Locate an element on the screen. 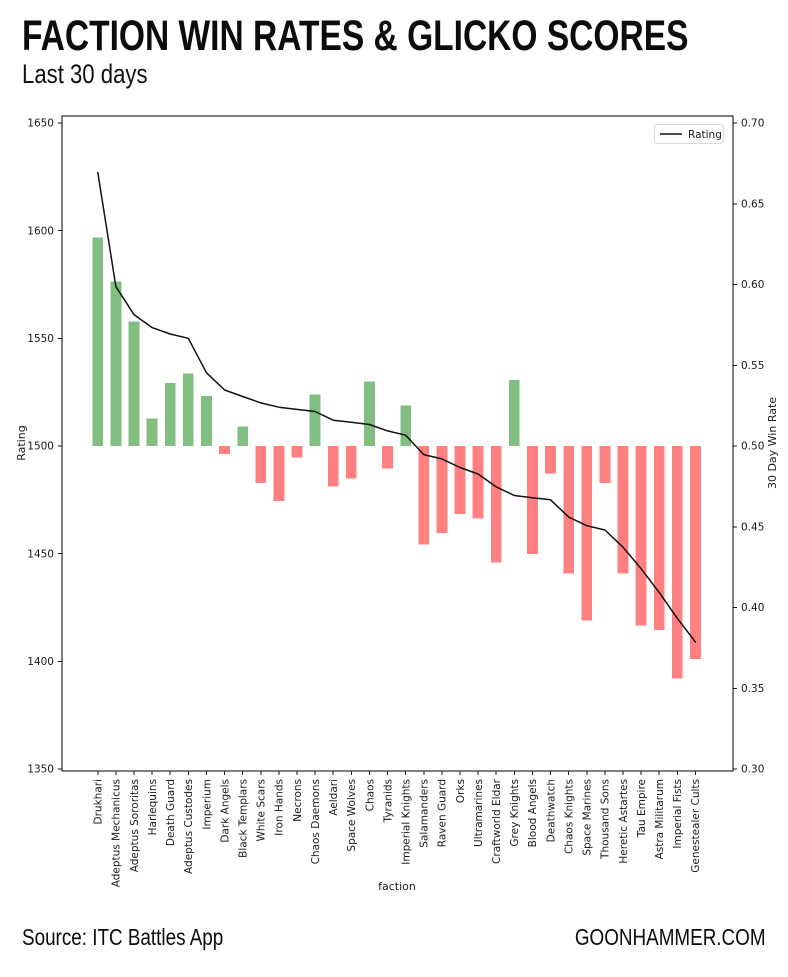  x-tick-label: Salamanders is located at coordinates (425, 813).